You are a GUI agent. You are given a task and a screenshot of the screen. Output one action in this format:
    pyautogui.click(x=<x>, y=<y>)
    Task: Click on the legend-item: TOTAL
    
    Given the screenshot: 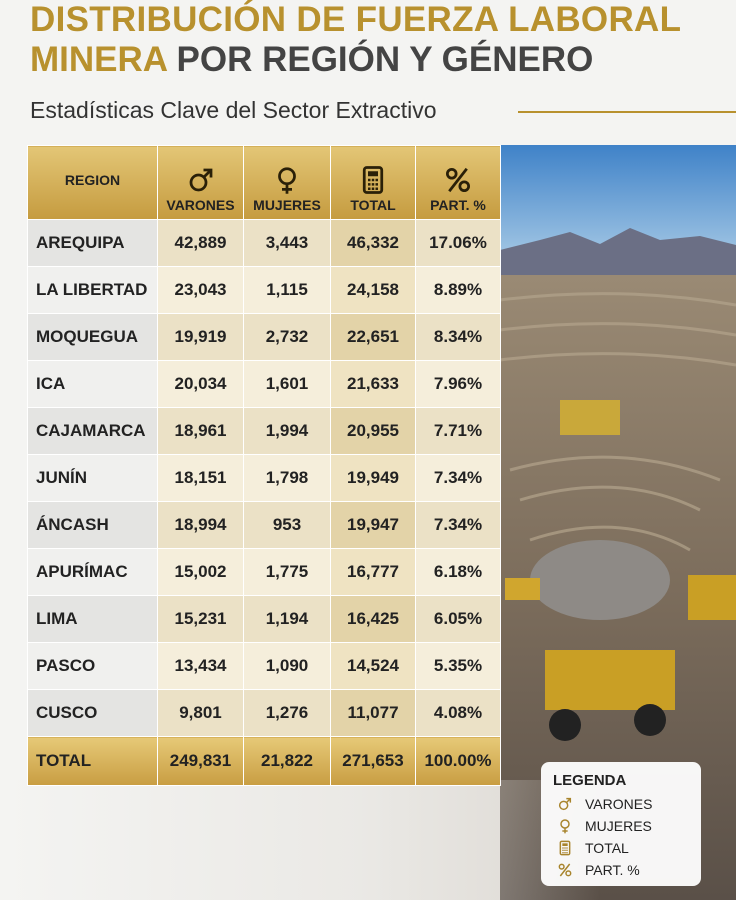 What is the action you would take?
    pyautogui.click(x=593, y=848)
    